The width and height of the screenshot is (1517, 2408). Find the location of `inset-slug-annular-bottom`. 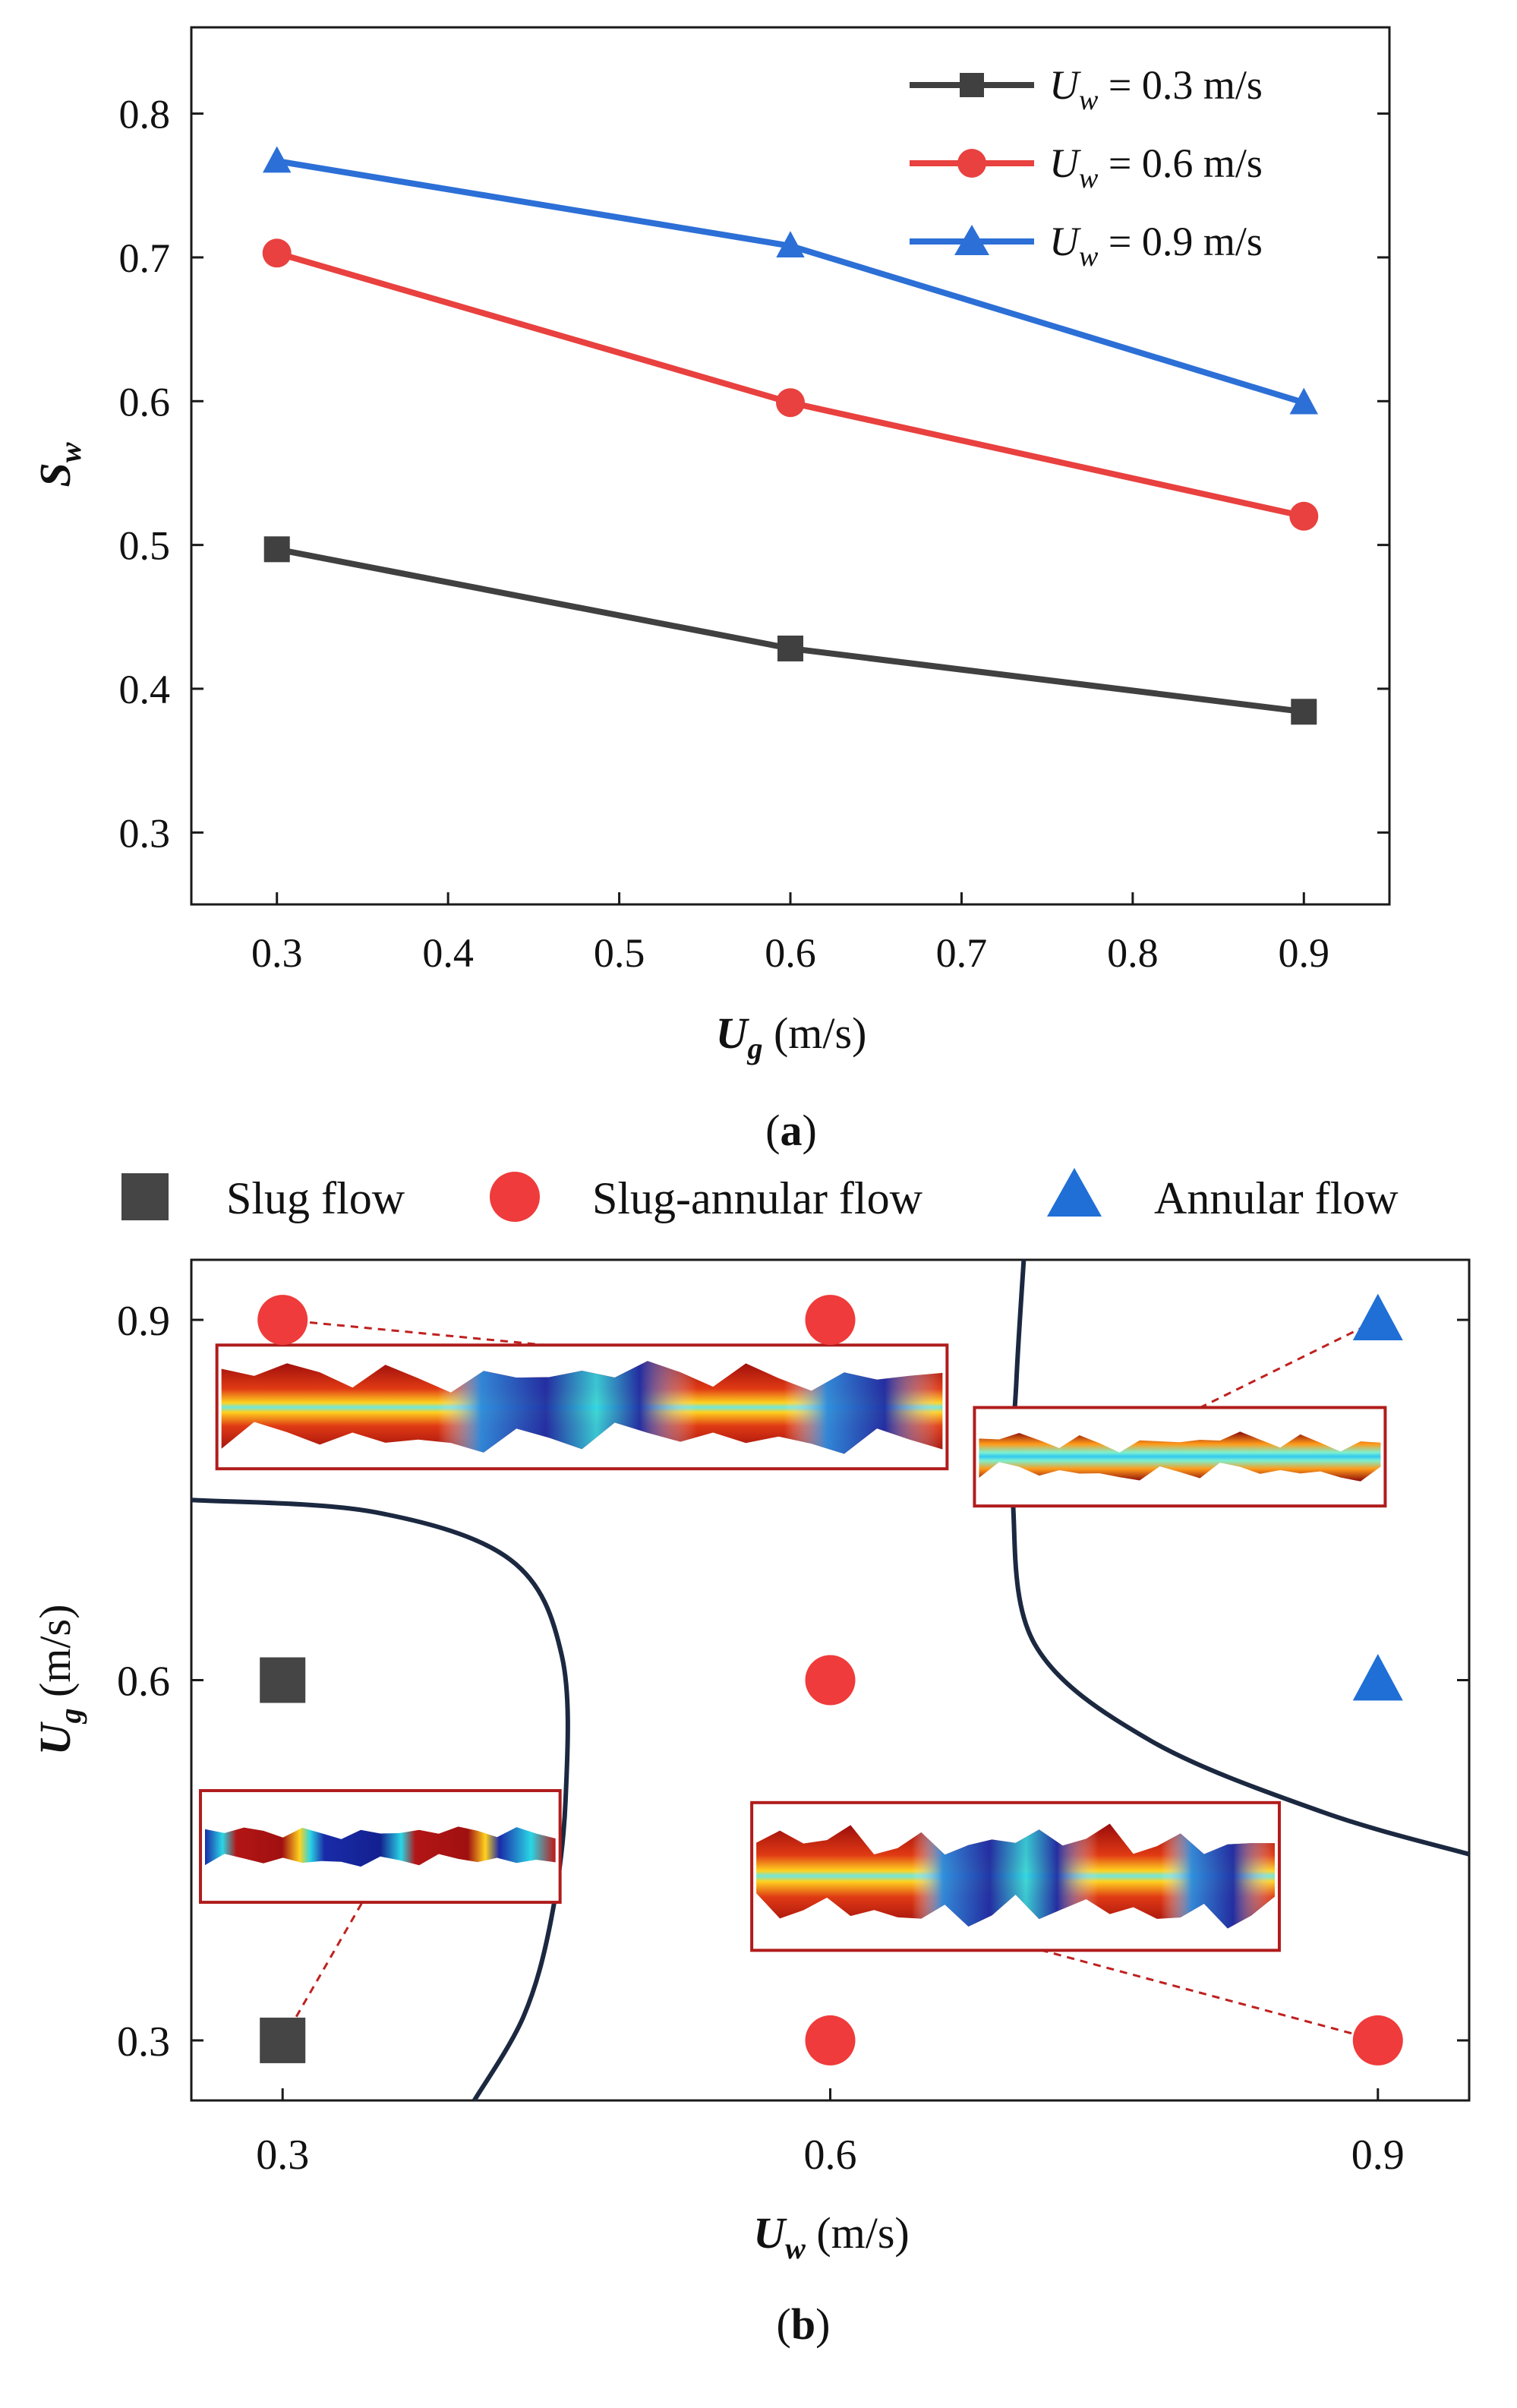

inset-slug-annular-bottom is located at coordinates (1016, 1876).